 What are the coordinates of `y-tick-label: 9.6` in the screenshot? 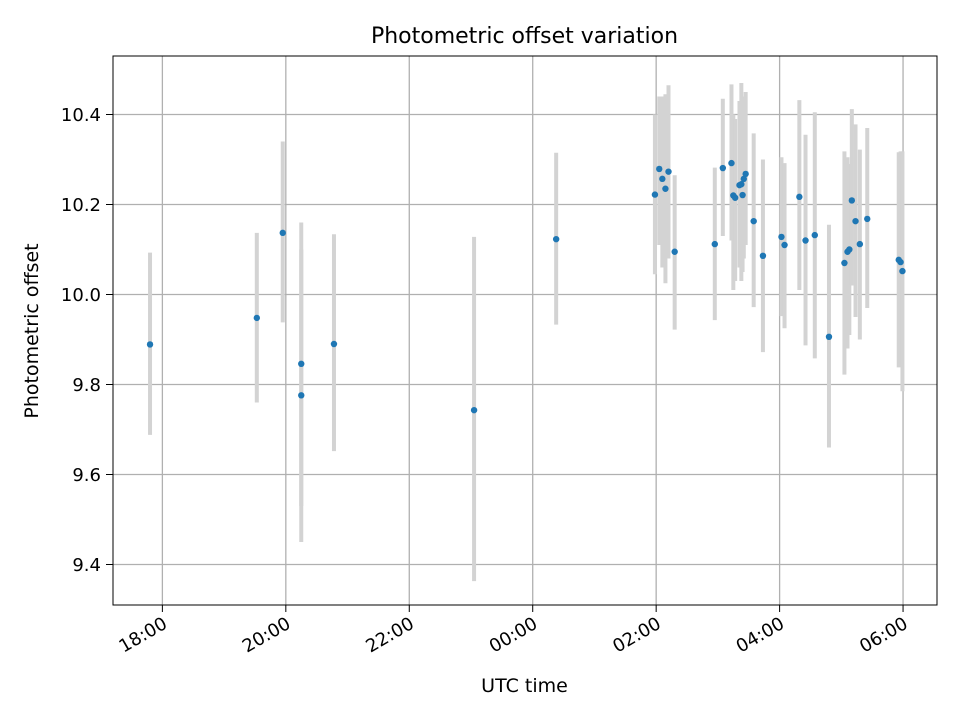 It's located at (86, 475).